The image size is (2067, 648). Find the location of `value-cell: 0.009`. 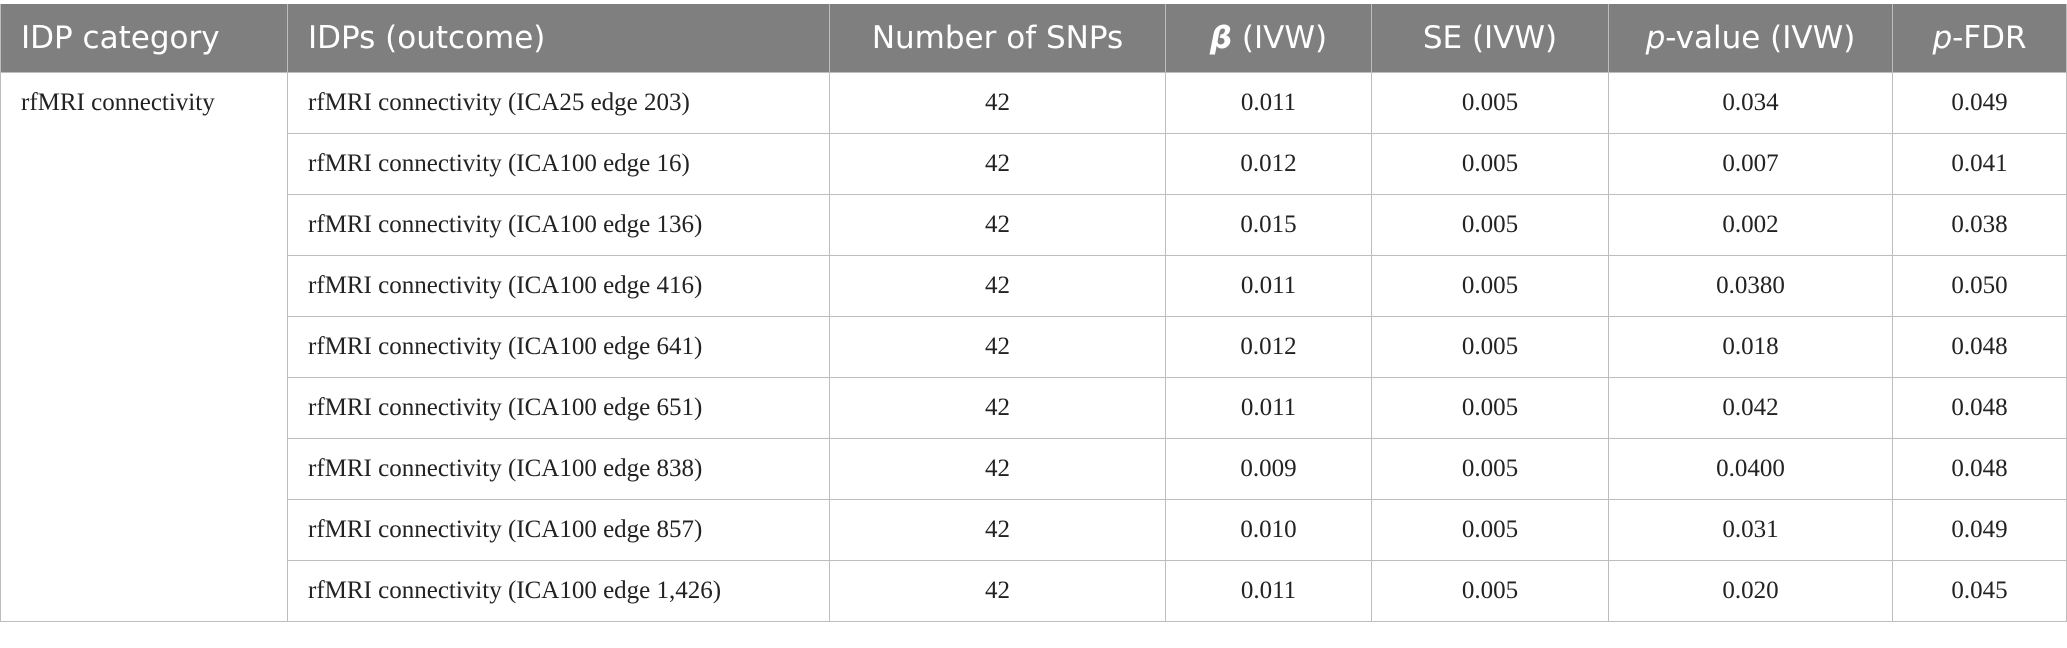

value-cell: 0.009 is located at coordinates (1268, 469).